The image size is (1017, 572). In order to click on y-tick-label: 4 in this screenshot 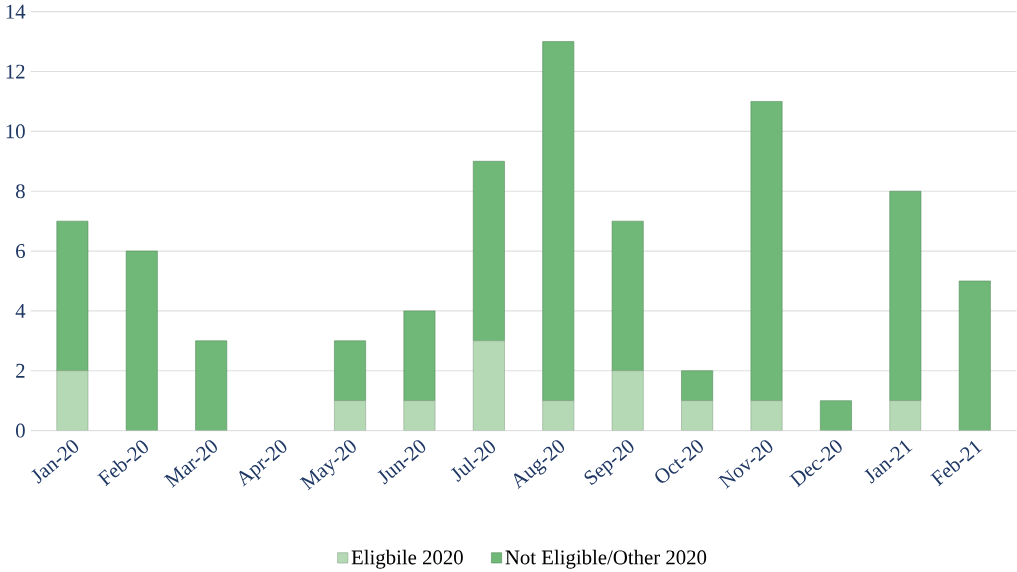, I will do `click(20, 311)`.